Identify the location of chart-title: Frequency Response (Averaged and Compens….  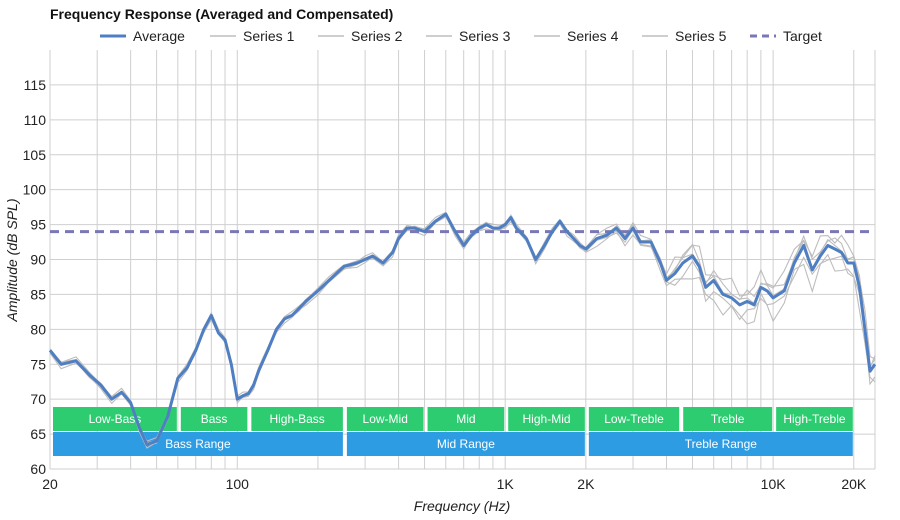
(221, 14).